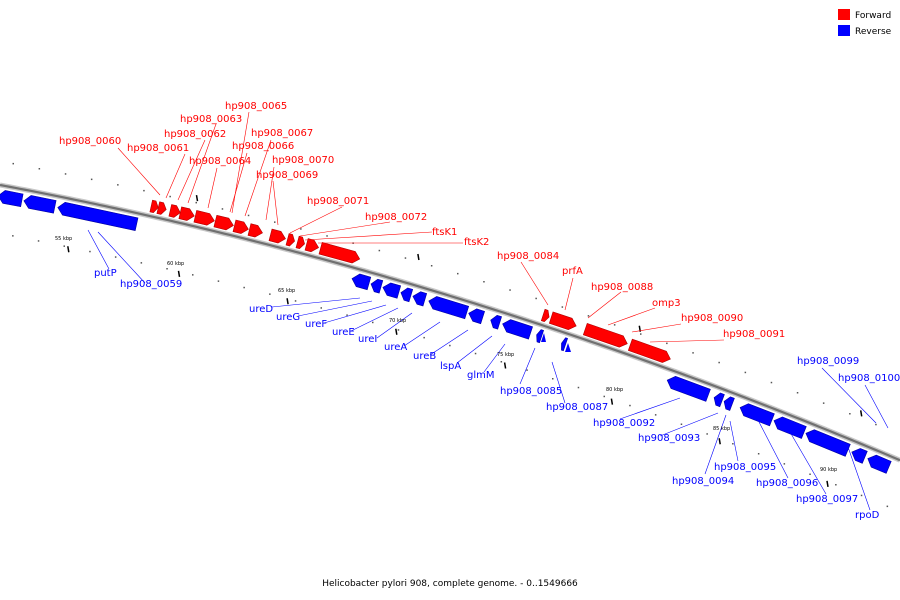 This screenshot has width=900, height=600. Describe the element at coordinates (873, 16) in the screenshot. I see `legend-forward-label: Forward` at that location.